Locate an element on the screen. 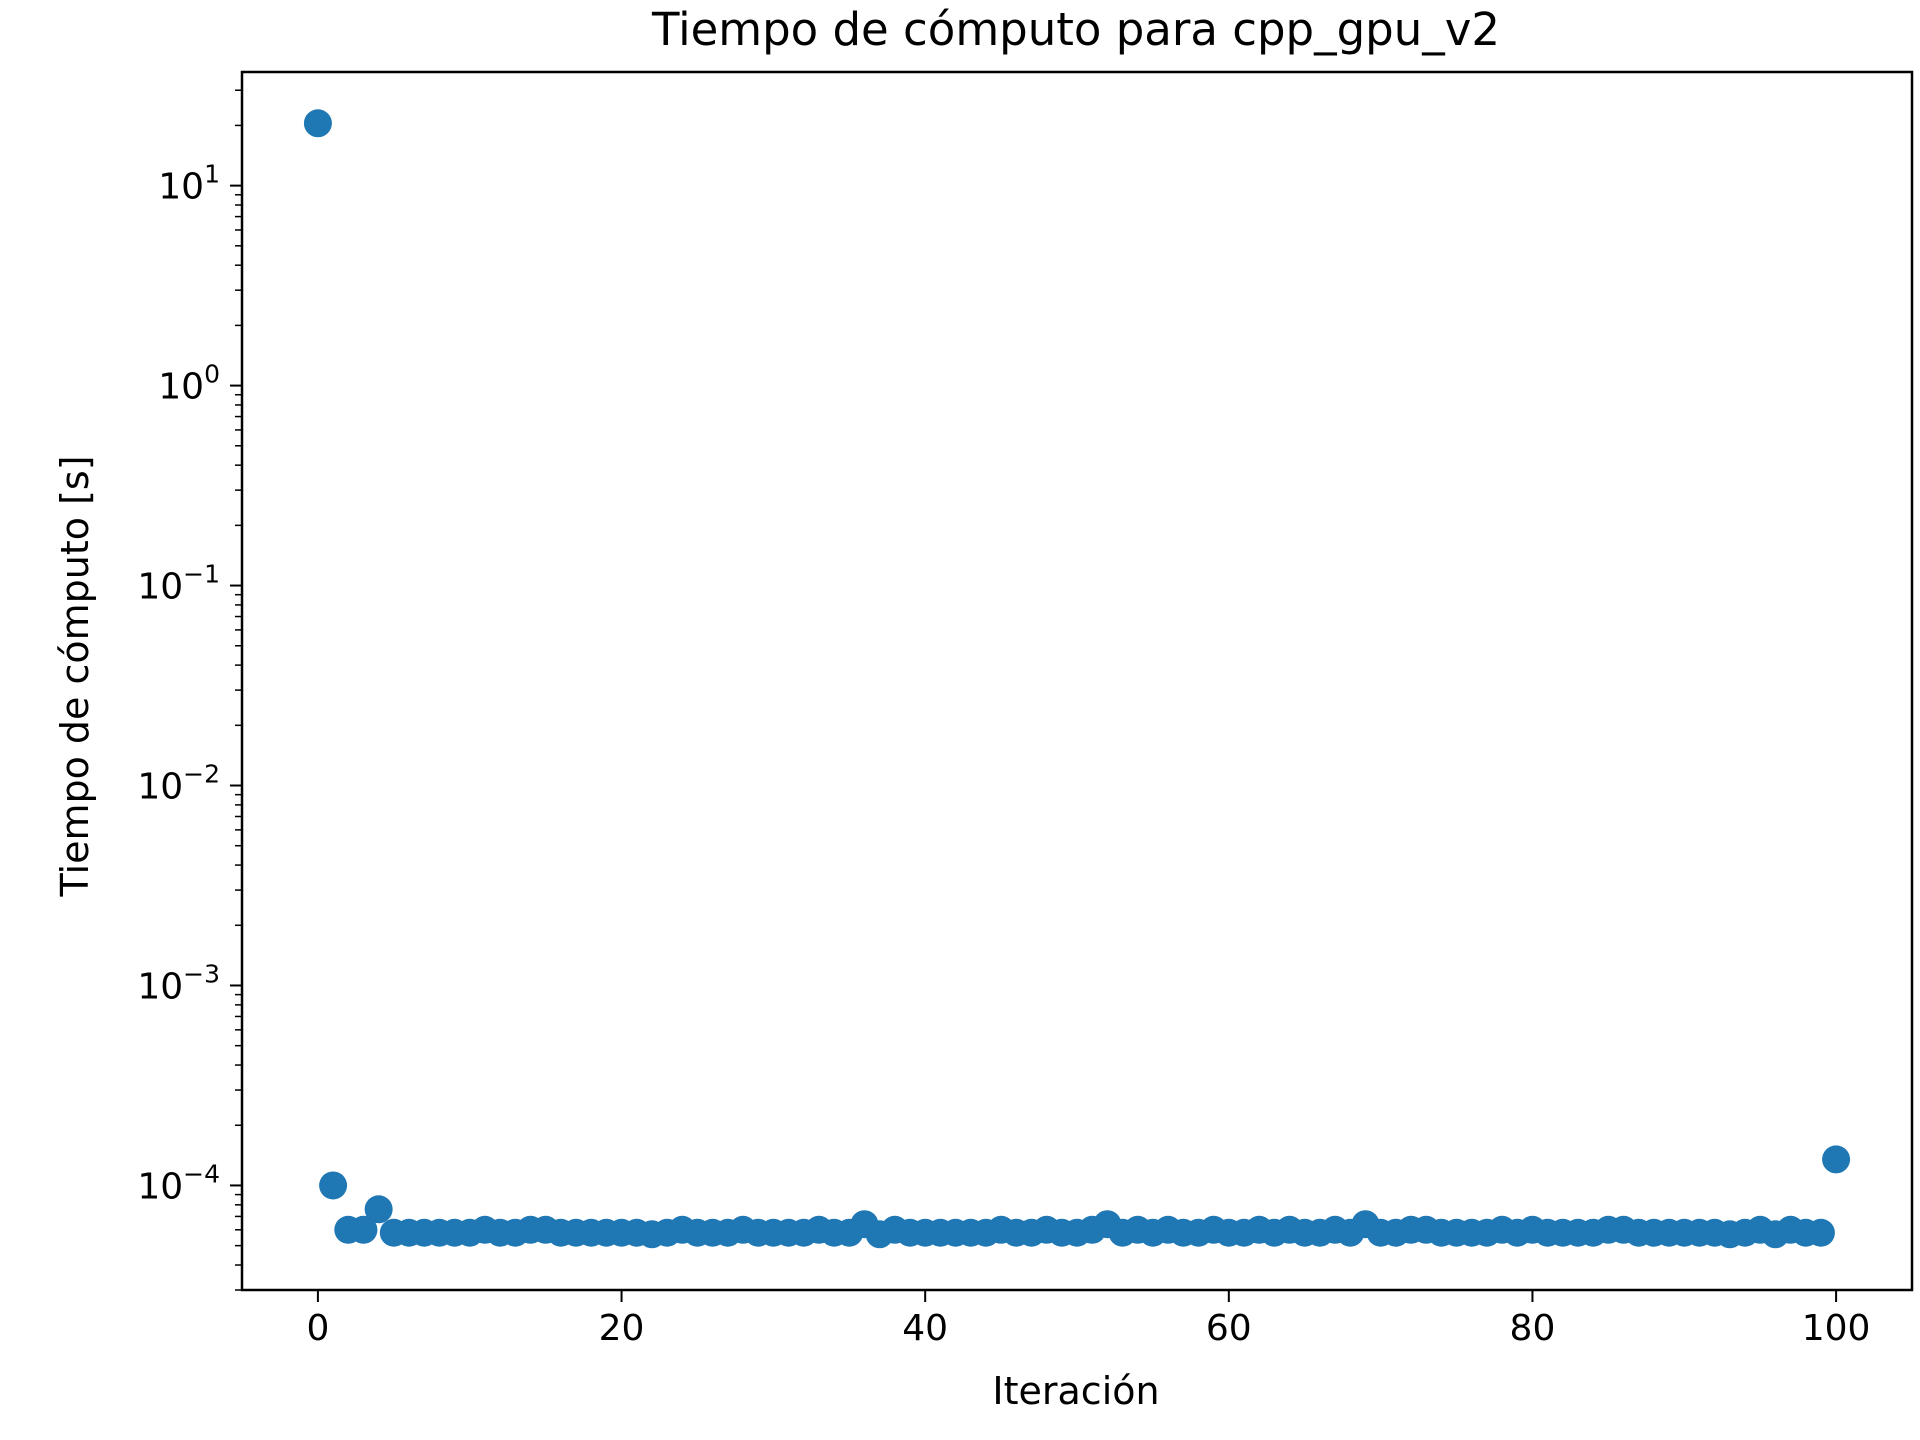  x-tick-label: 80 is located at coordinates (1533, 1328).